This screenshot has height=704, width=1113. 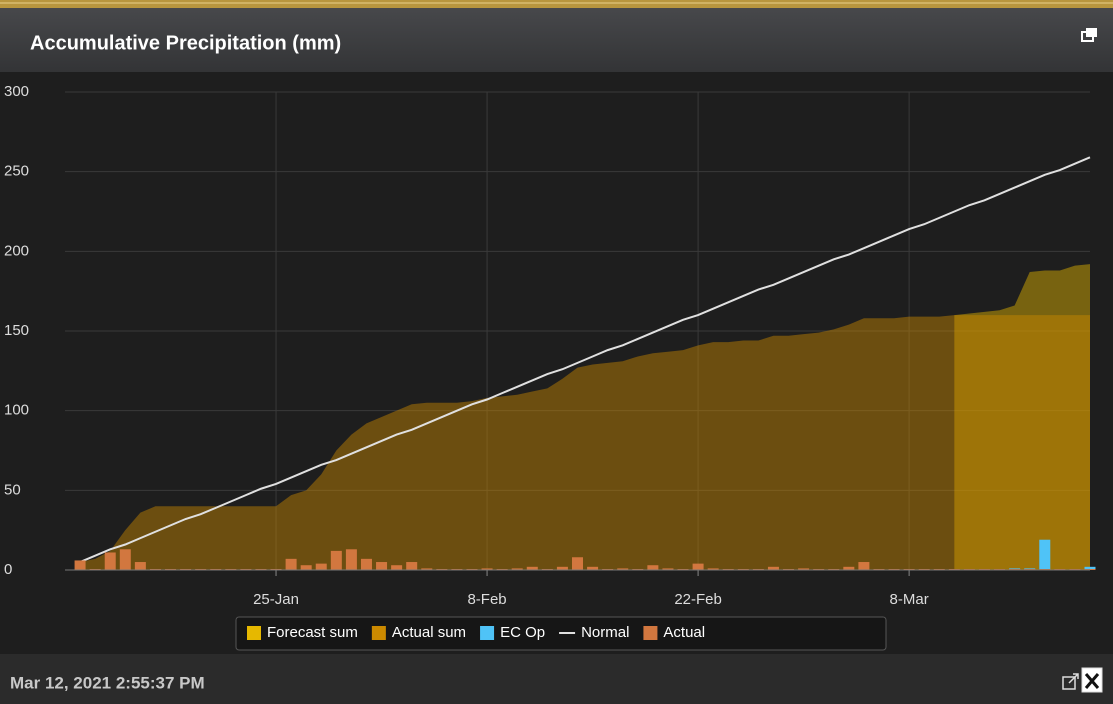 I want to click on y-tick-label: 0, so click(x=8, y=569).